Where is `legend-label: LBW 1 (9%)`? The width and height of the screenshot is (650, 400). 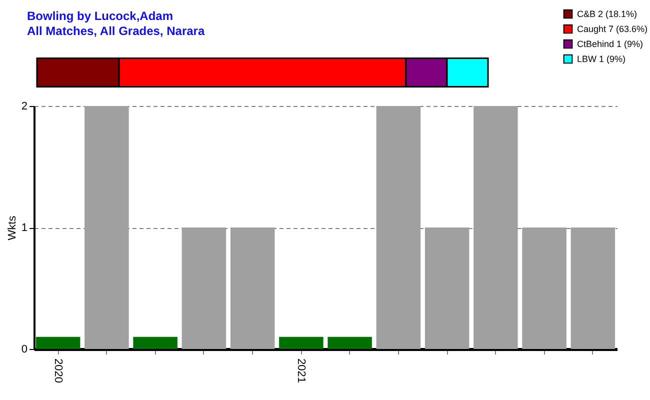 legend-label: LBW 1 (9%) is located at coordinates (601, 59).